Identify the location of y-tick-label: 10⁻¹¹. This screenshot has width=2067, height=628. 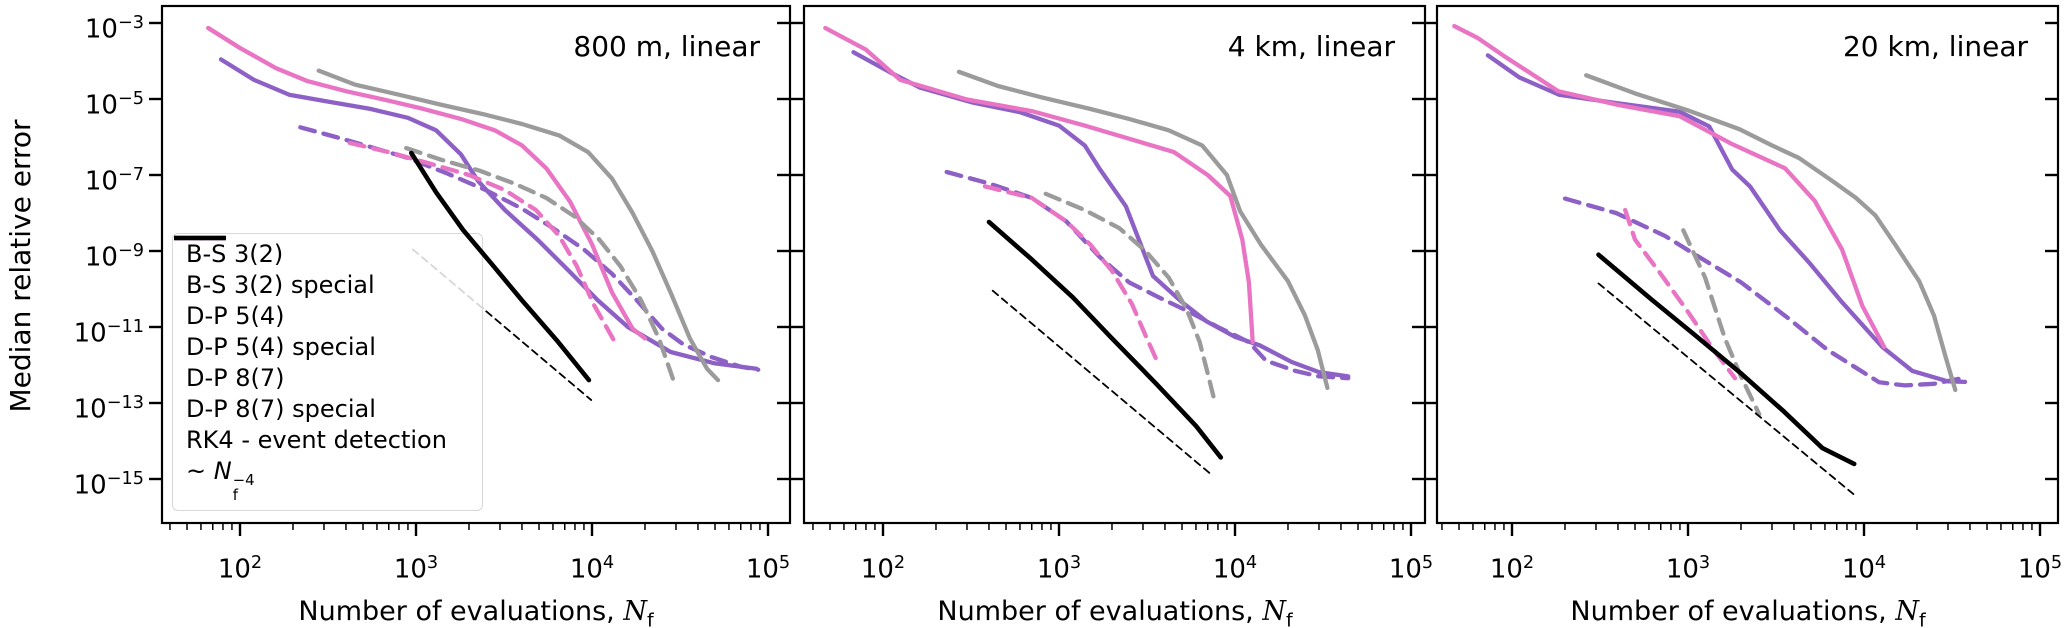
(108, 333).